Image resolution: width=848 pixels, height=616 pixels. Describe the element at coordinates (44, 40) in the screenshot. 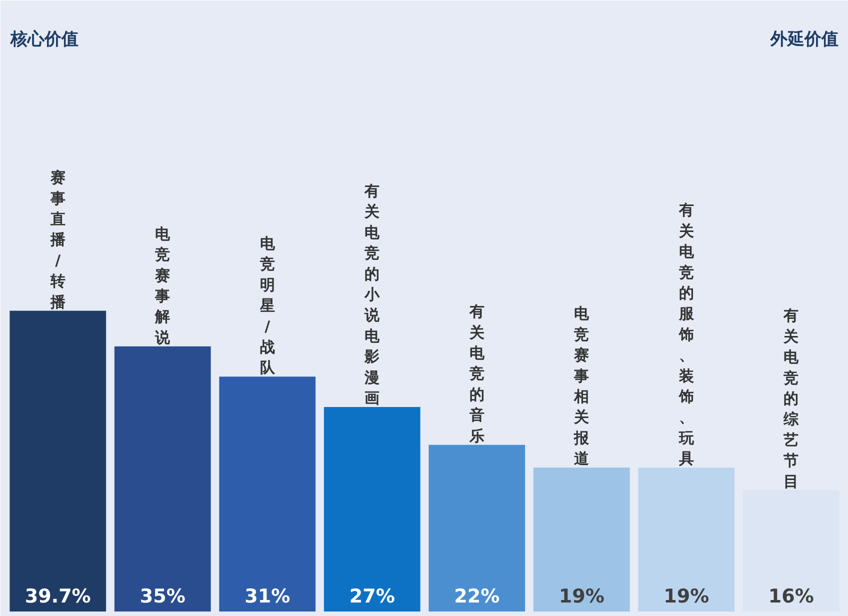

I see `annotation: 核心价值` at that location.